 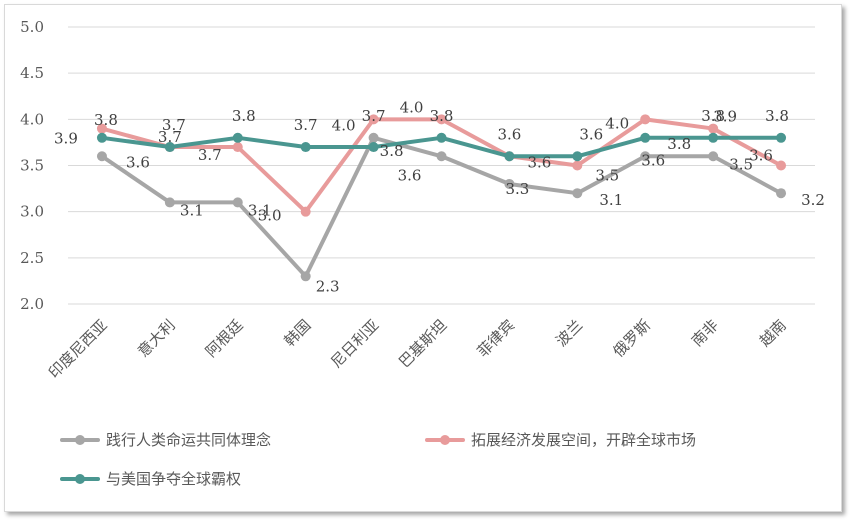 What do you see at coordinates (224, 338) in the screenshot?
I see `x-tick-label: 阿根廷` at bounding box center [224, 338].